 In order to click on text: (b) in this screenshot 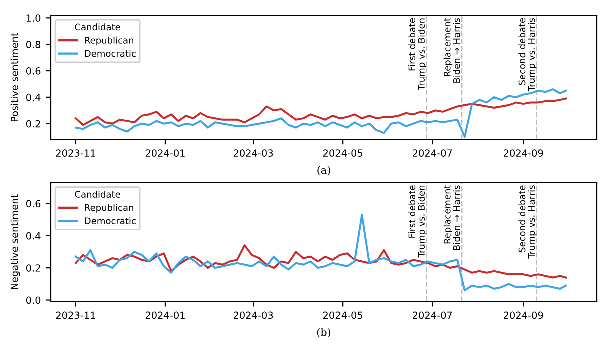, I will do `click(324, 333)`.